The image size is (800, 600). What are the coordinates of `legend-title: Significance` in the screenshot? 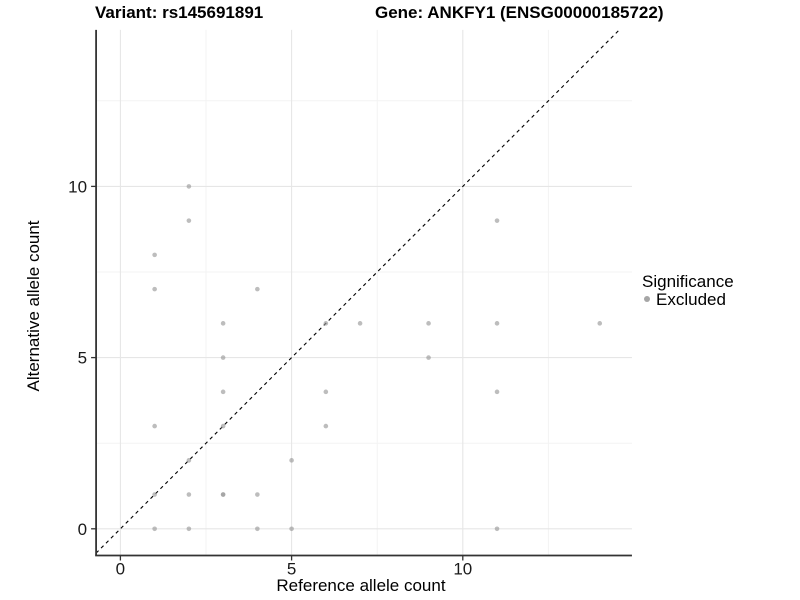 It's located at (688, 281).